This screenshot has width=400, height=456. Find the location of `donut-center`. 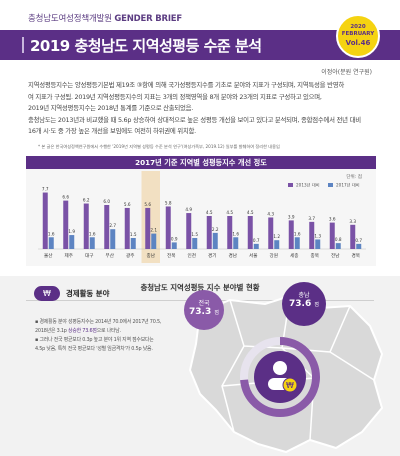

donut-center is located at coordinates (280, 377).